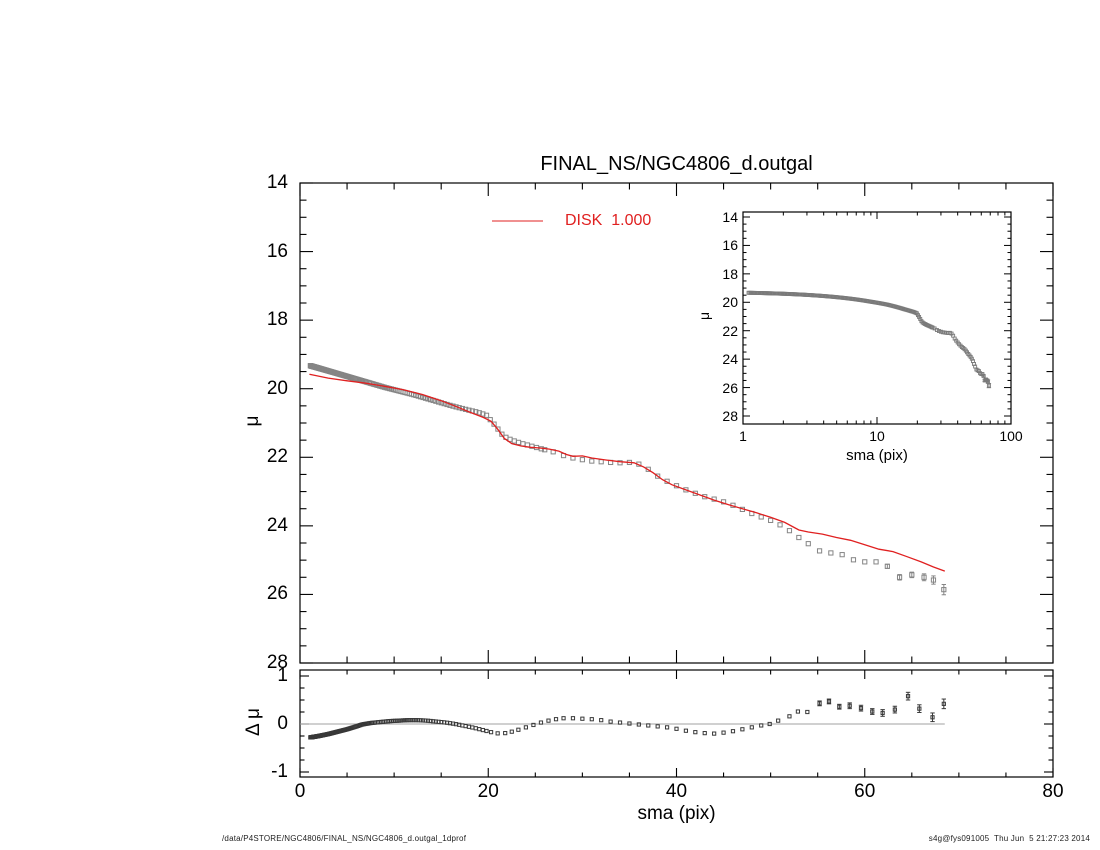 The width and height of the screenshot is (1100, 850). What do you see at coordinates (730, 415) in the screenshot?
I see `inset-y-tick-label: 28` at bounding box center [730, 415].